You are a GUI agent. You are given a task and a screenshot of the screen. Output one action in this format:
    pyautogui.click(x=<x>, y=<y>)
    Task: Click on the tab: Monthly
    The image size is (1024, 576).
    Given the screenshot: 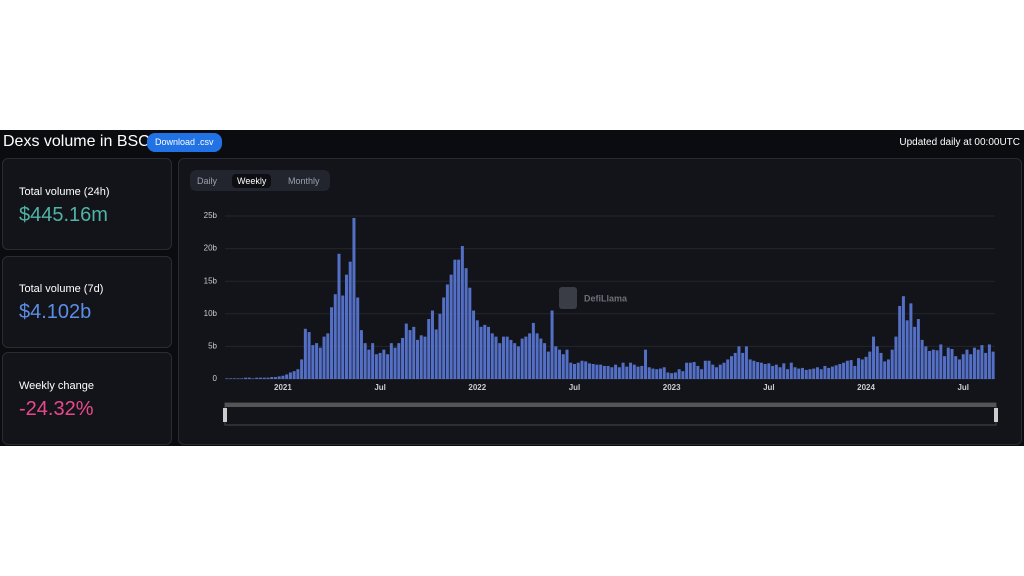 What is the action you would take?
    pyautogui.click(x=304, y=181)
    